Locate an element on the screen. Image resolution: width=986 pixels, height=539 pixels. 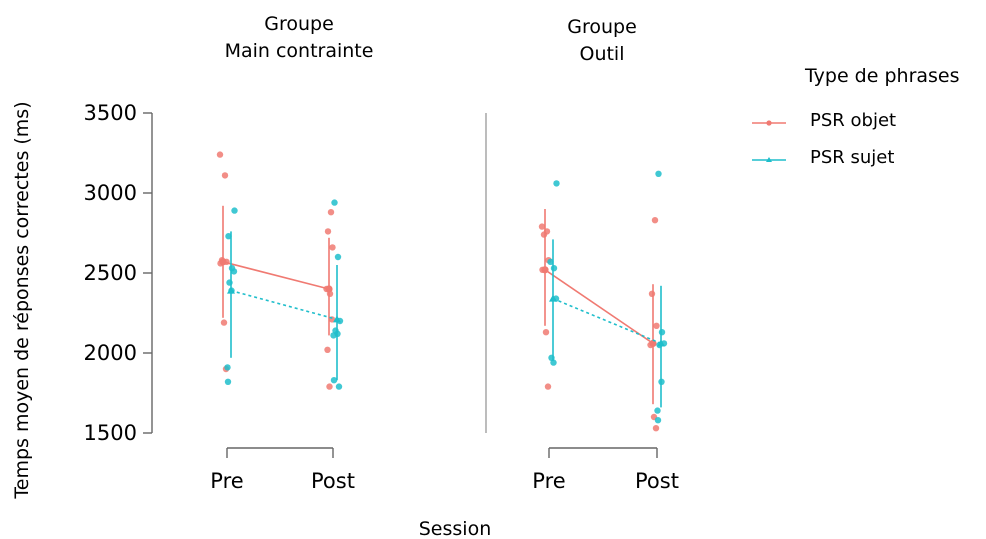
legend-item-psr-objet: PSR objet is located at coordinates (824, 120).